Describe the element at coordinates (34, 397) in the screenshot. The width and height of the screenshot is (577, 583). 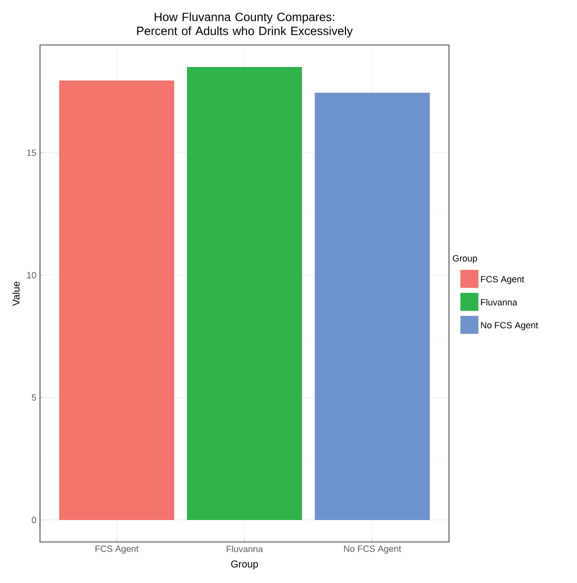
I see `y-tick-label: 5` at that location.